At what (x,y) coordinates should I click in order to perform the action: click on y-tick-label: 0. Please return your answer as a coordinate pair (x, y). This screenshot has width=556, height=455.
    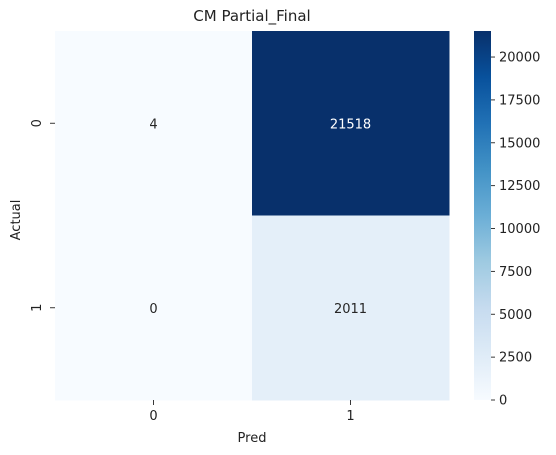
    Looking at the image, I should click on (37, 123).